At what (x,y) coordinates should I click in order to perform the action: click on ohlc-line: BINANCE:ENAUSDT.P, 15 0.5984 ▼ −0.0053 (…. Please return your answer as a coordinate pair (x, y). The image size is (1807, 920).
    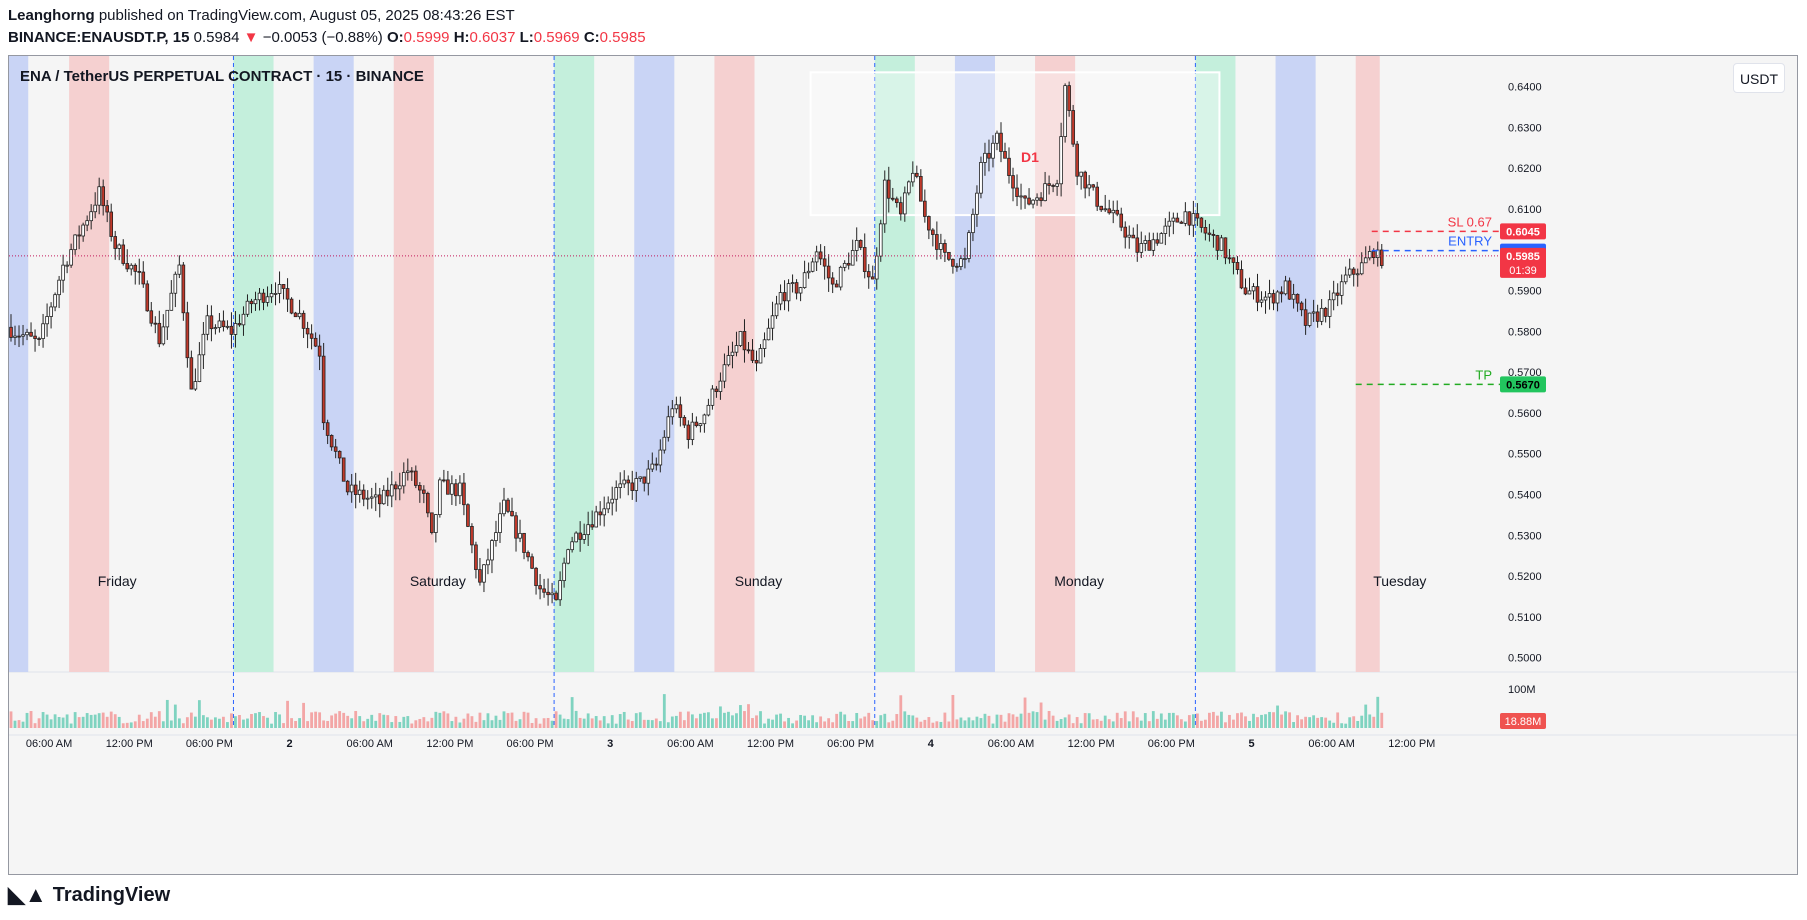
    Looking at the image, I should click on (327, 38).